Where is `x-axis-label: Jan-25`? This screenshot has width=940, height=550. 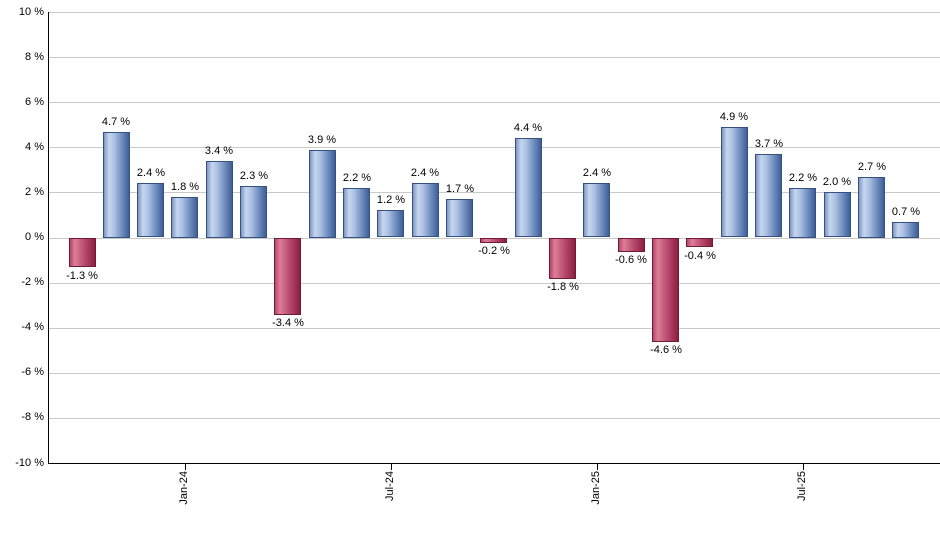 x-axis-label: Jan-25 is located at coordinates (596, 488).